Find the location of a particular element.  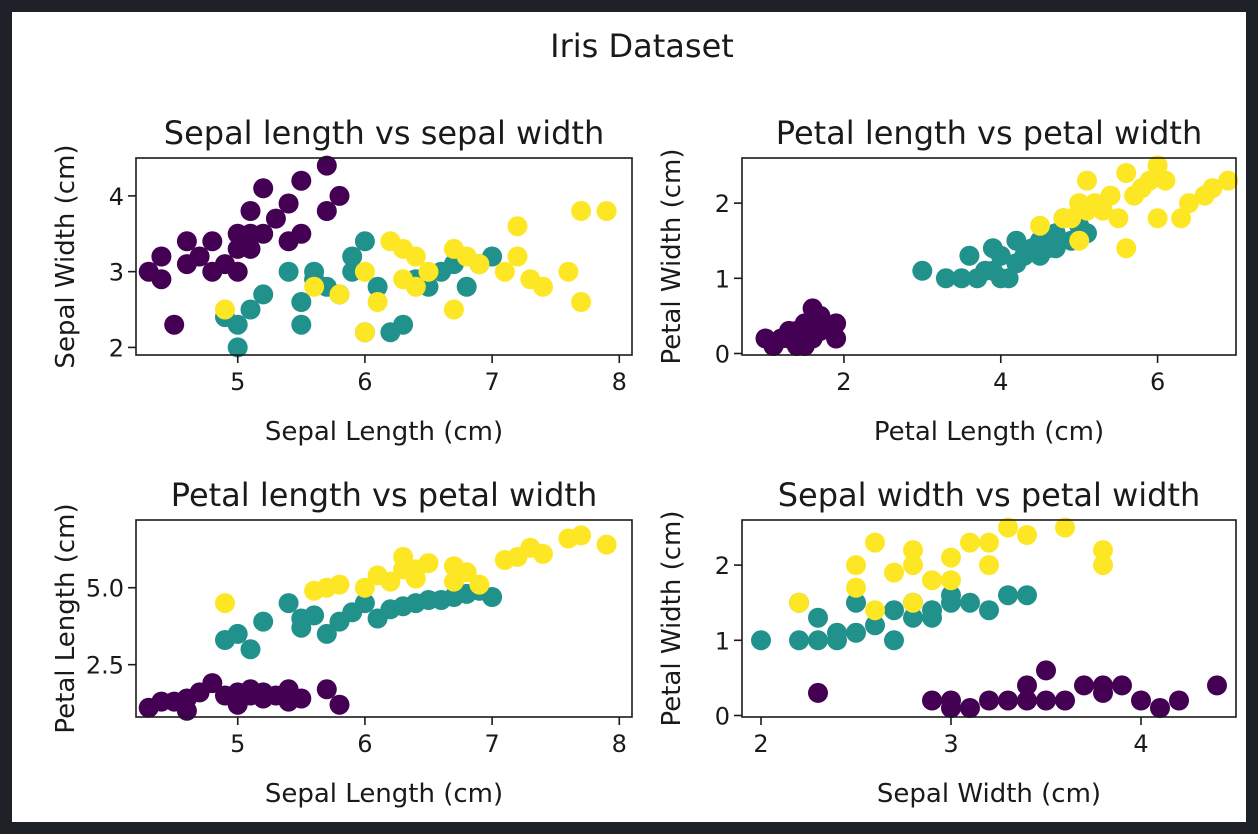

y-tick-label: 2.5 is located at coordinates (105, 666).